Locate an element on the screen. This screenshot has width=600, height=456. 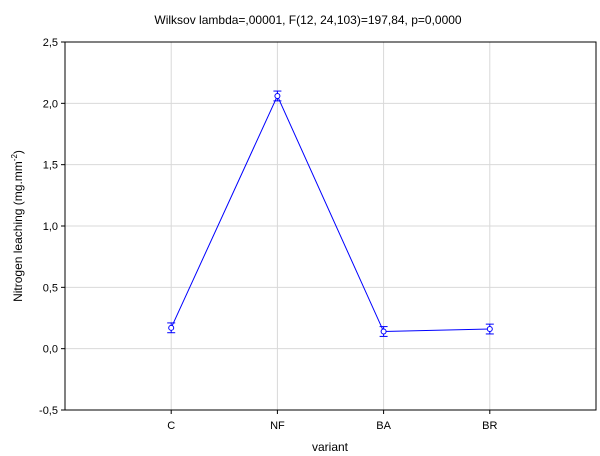
y-axis-label: Nitrogen leaching (mg.mm-2) is located at coordinates (17, 226).